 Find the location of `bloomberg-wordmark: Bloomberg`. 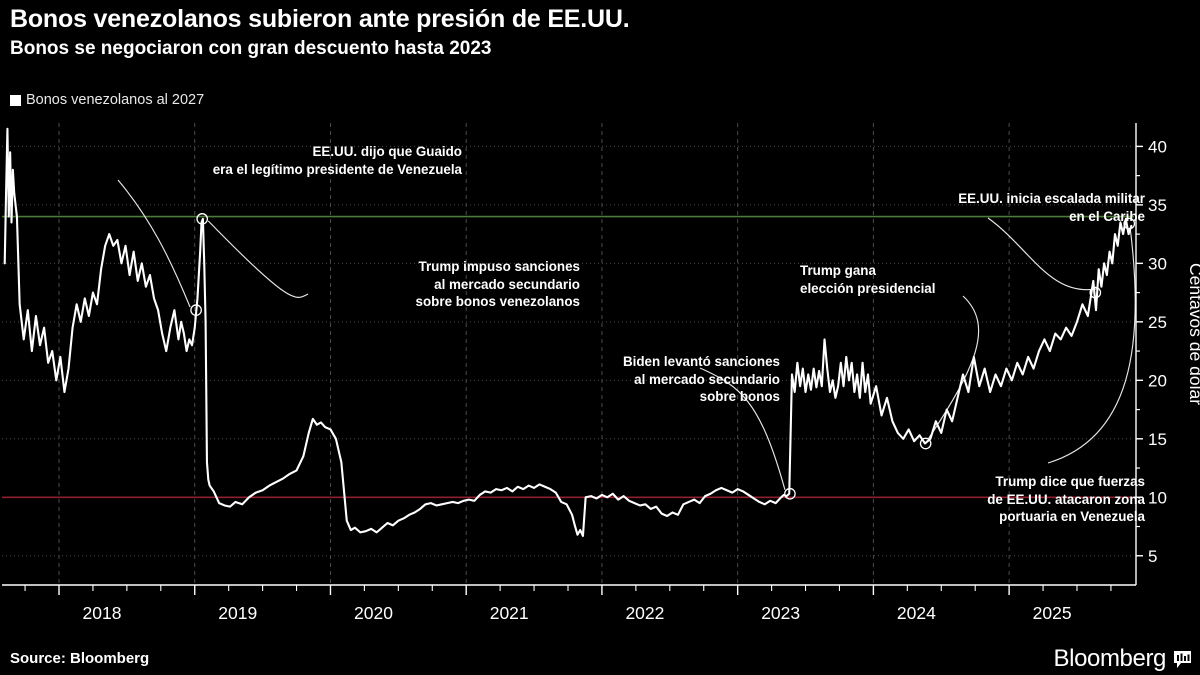

bloomberg-wordmark: Bloomberg is located at coordinates (1110, 658).